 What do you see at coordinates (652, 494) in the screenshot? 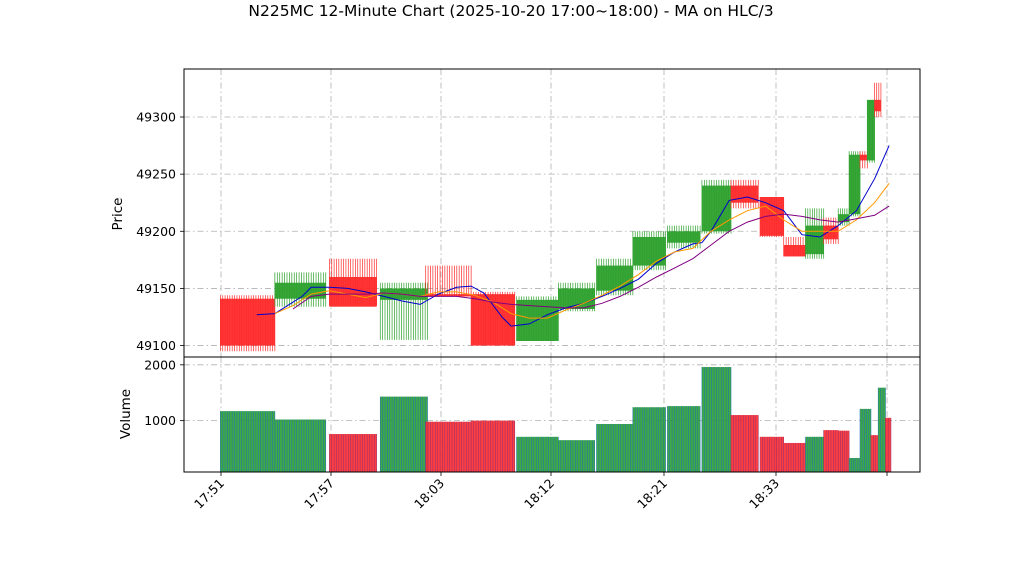
I see `time-tick-label: 18:21` at bounding box center [652, 494].